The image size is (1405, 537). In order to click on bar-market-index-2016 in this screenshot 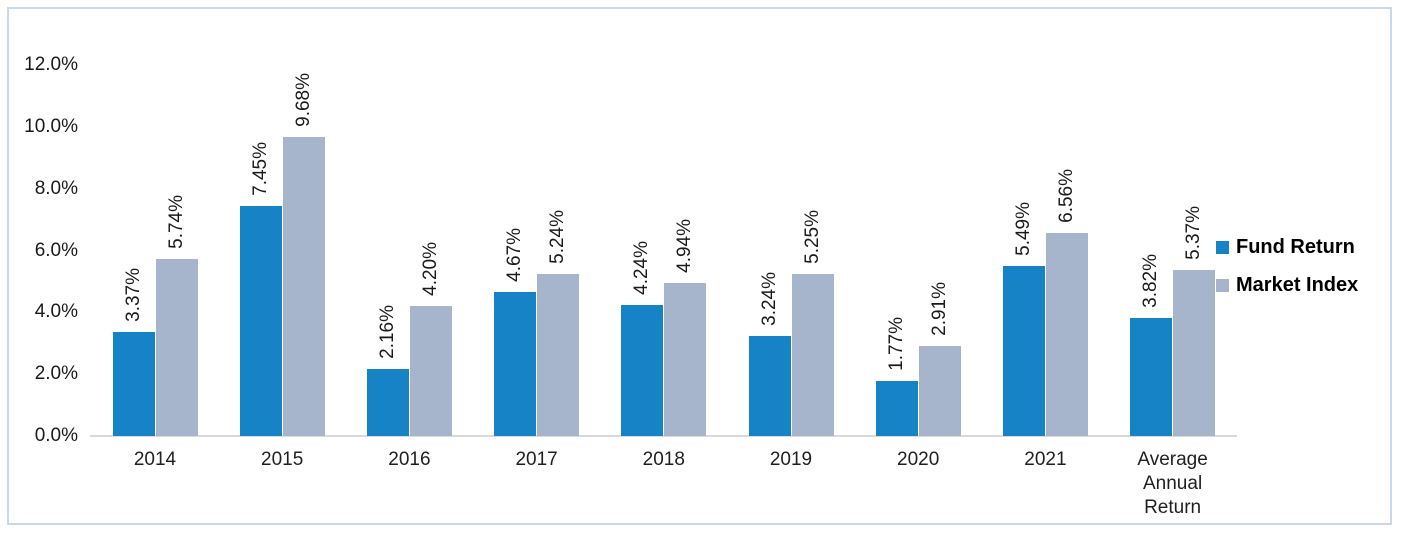, I will do `click(430, 371)`.